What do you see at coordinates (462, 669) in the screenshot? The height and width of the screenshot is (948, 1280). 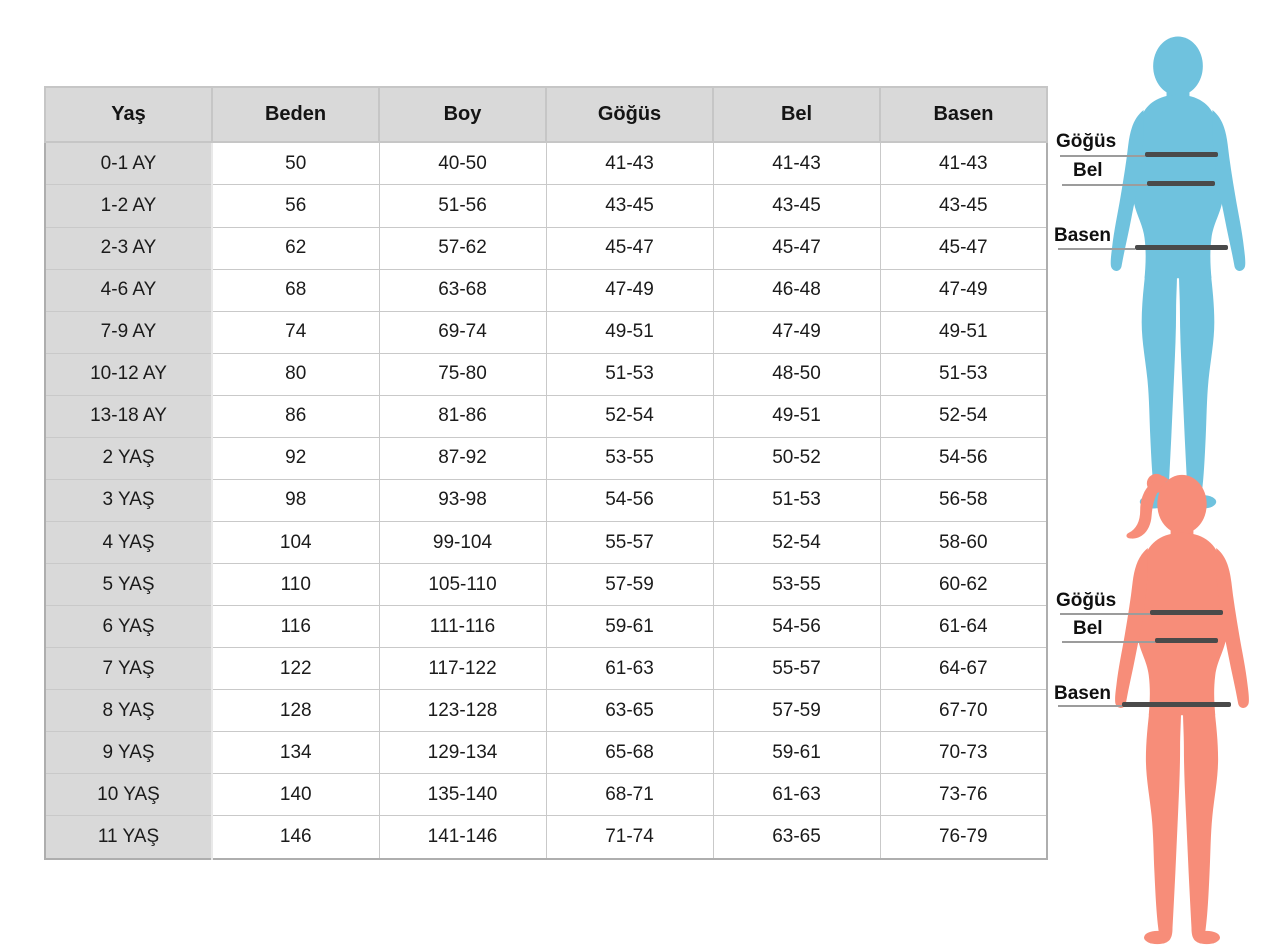 I see `data-cell: 117-122` at bounding box center [462, 669].